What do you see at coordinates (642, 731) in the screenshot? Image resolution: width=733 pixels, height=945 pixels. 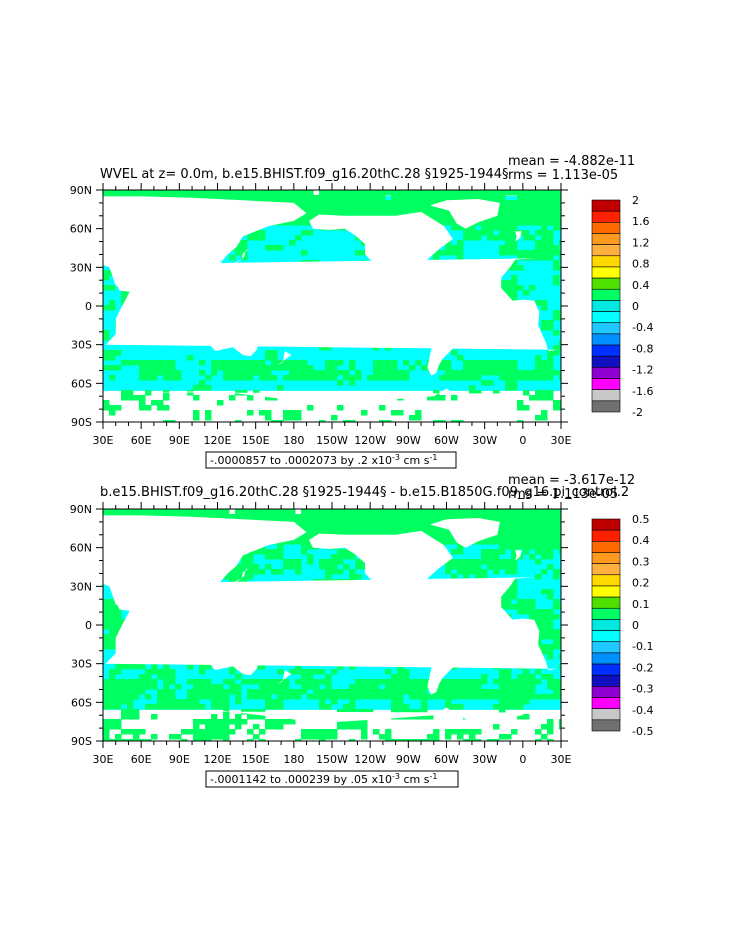 I see `colorbar-label: -0.5` at bounding box center [642, 731].